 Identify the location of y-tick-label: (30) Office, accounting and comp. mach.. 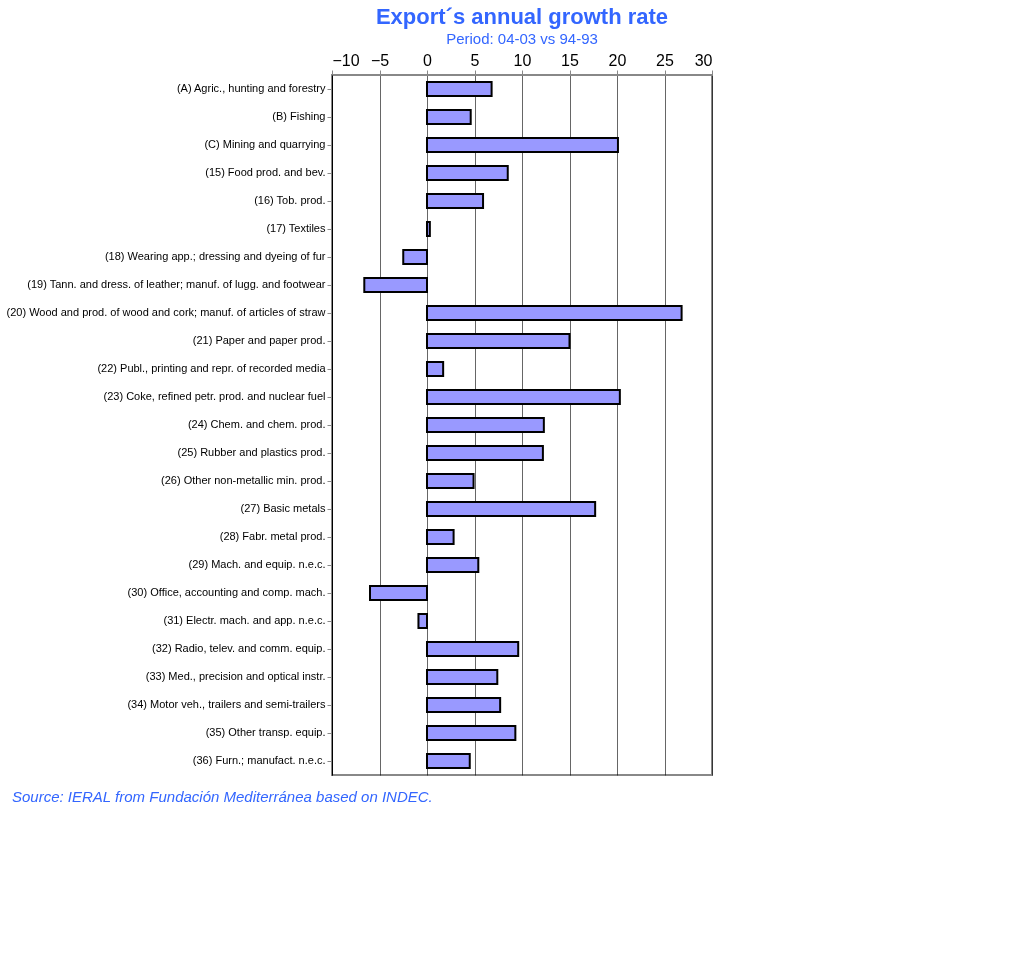
(226, 592).